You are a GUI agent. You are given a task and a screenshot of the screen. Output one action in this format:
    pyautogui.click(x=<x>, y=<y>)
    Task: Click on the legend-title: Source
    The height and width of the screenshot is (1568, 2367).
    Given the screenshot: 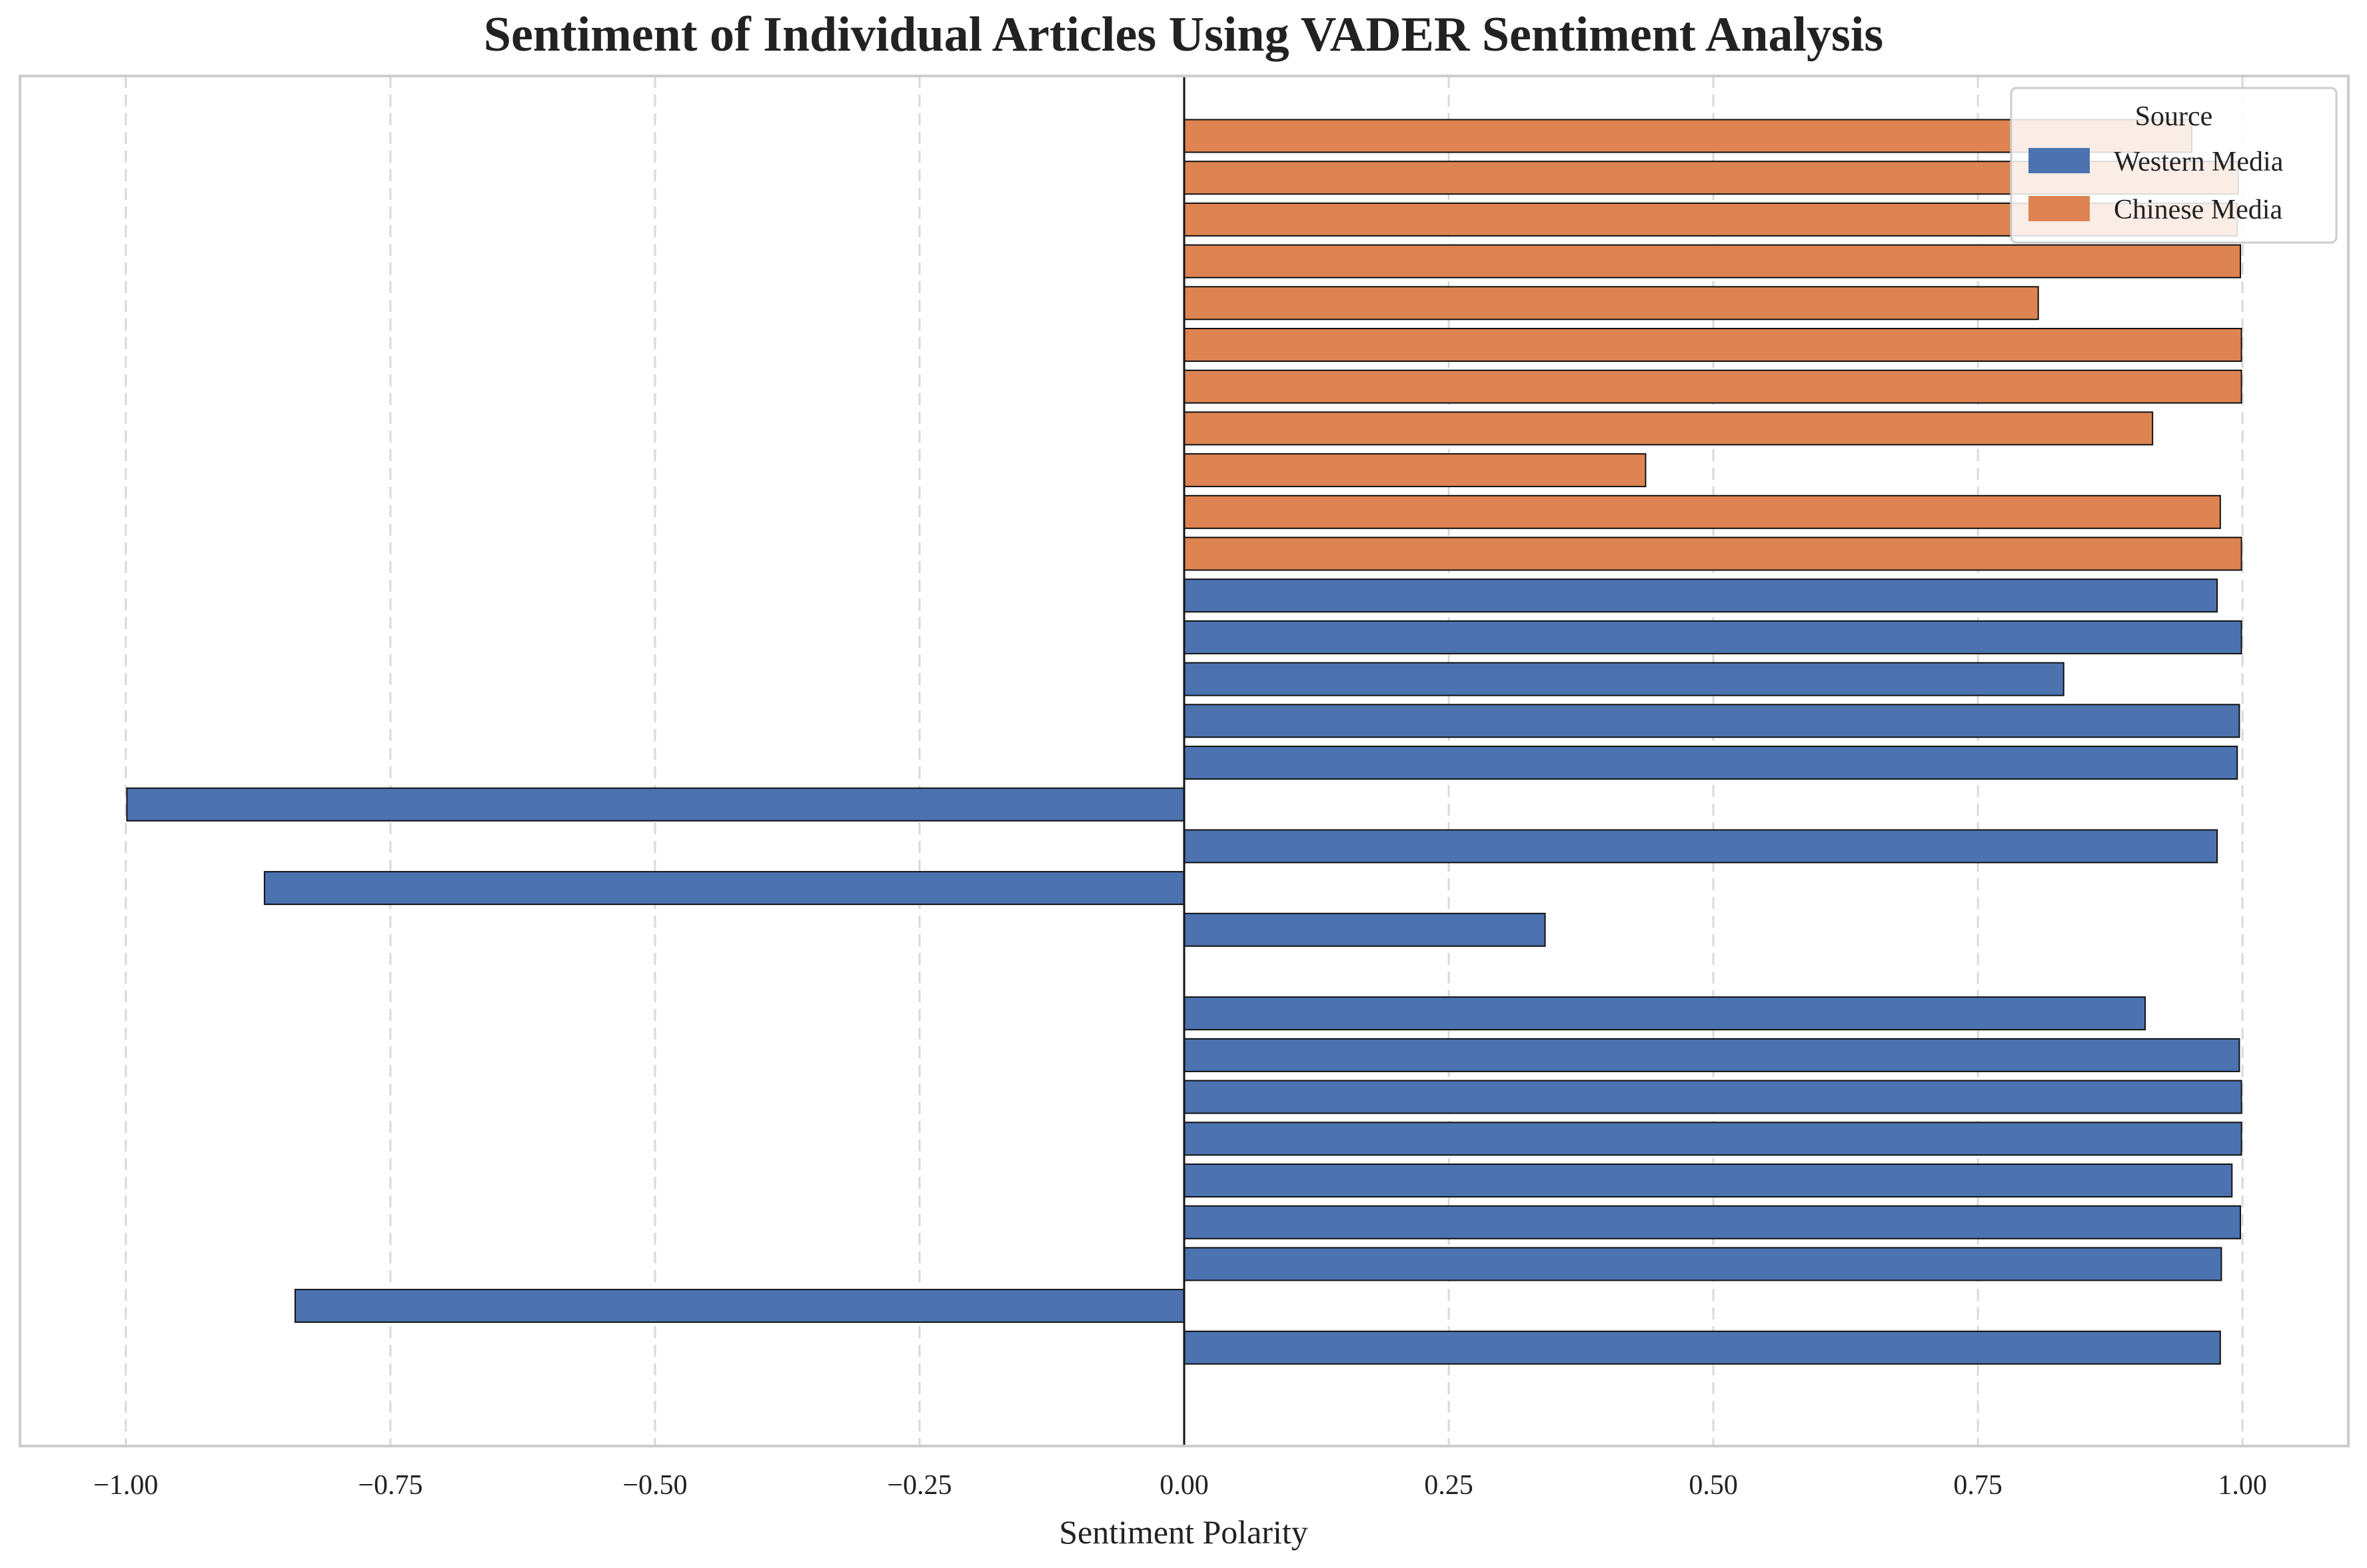 What is the action you would take?
    pyautogui.click(x=2174, y=117)
    